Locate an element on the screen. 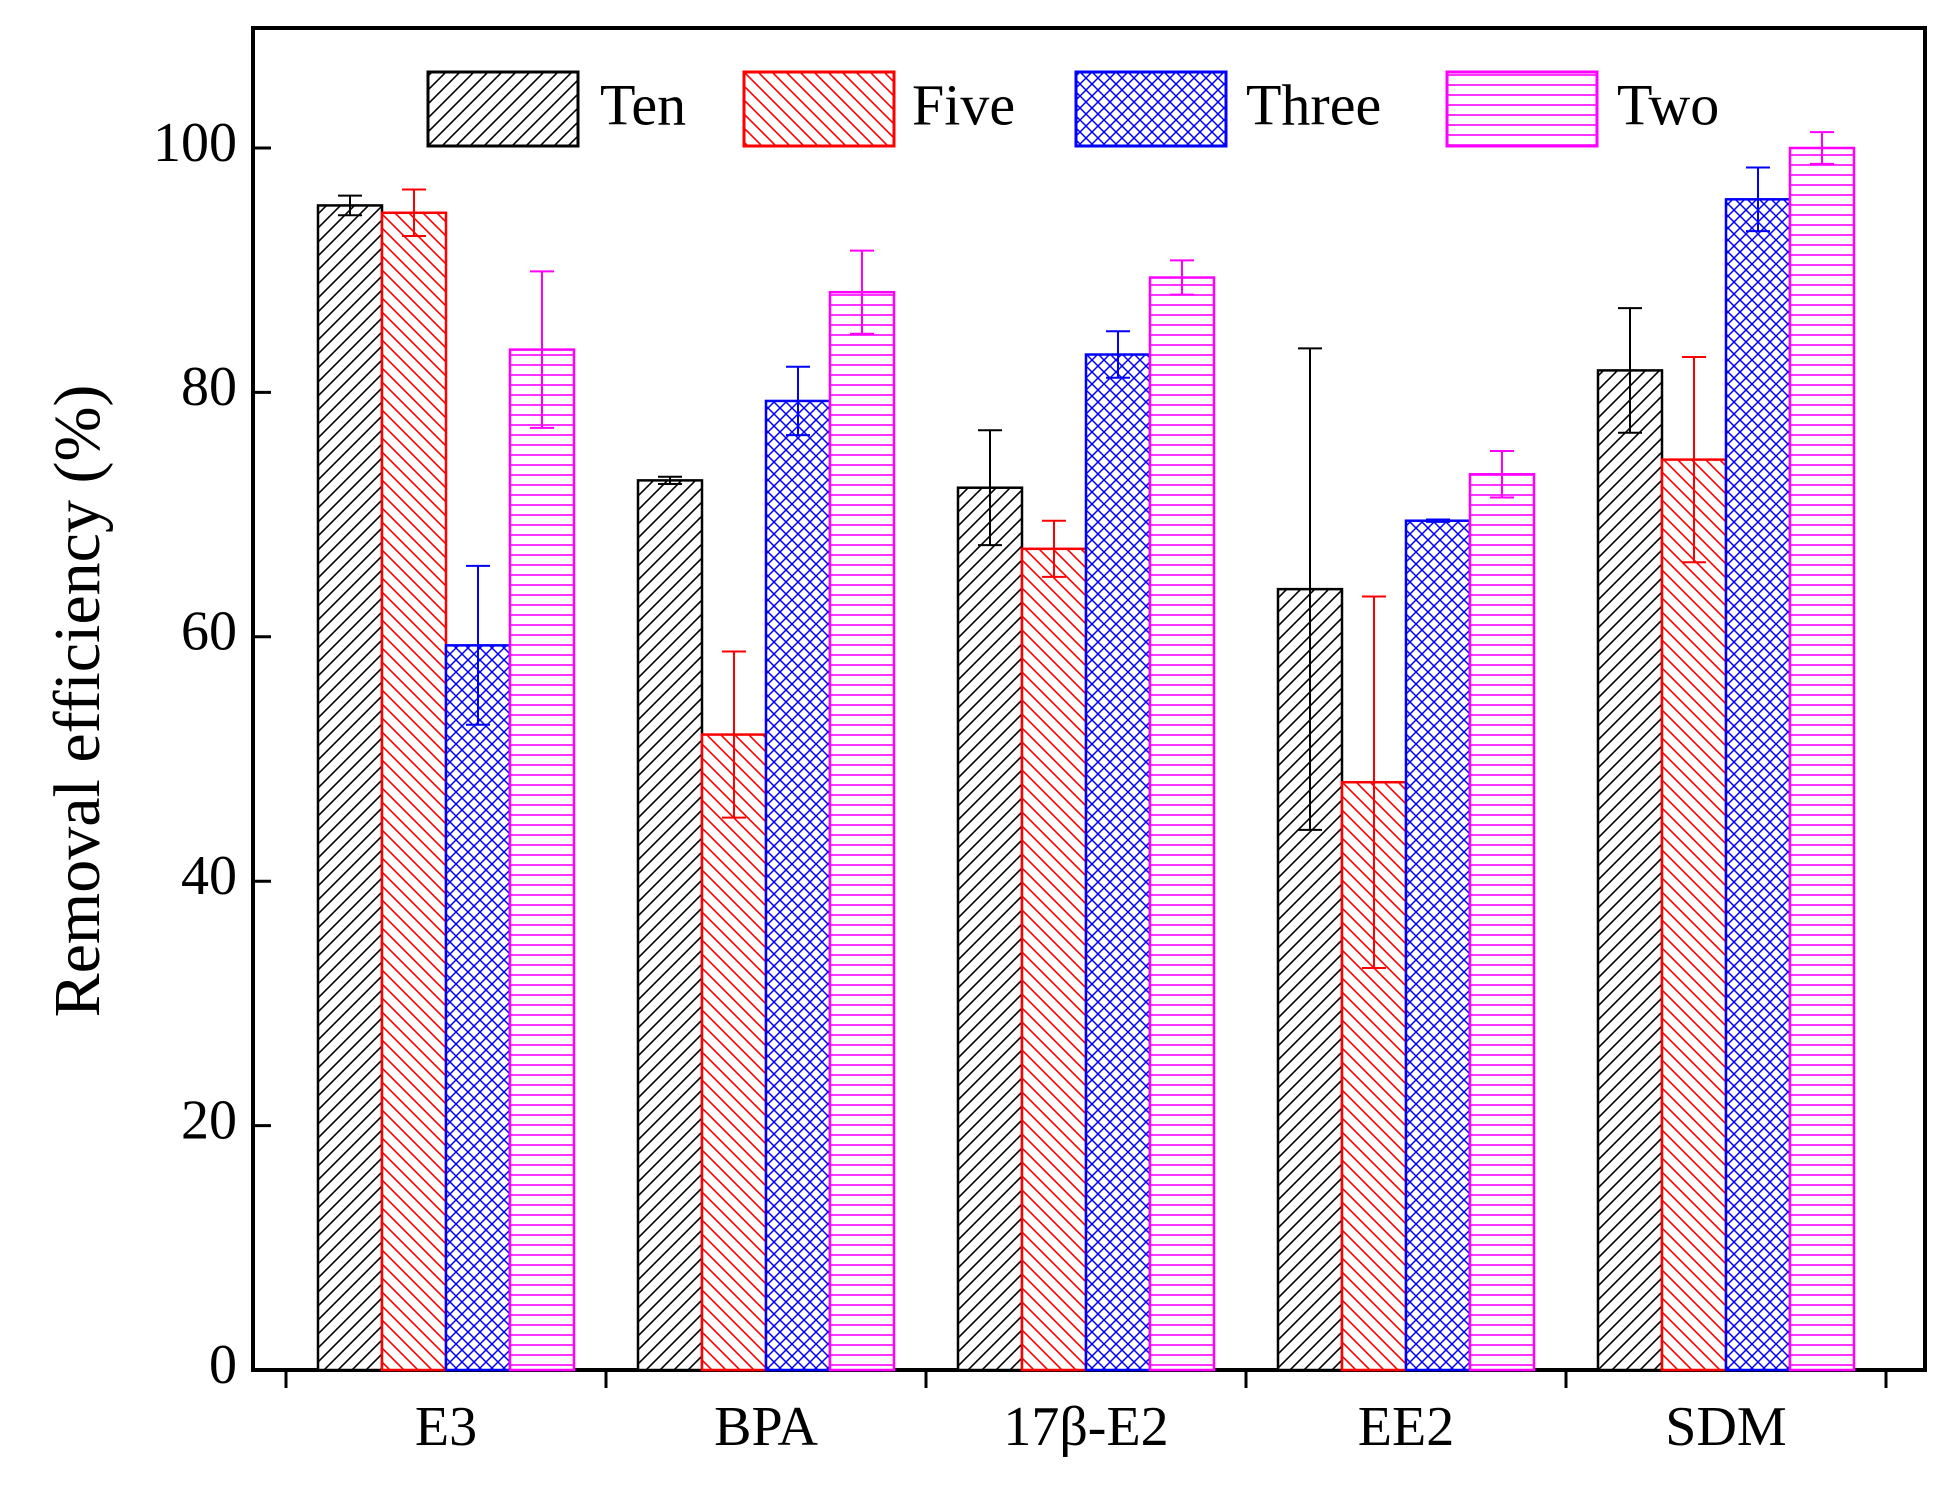 The height and width of the screenshot is (1494, 1941). x-tick-label-0: E3 is located at coordinates (446, 1427).